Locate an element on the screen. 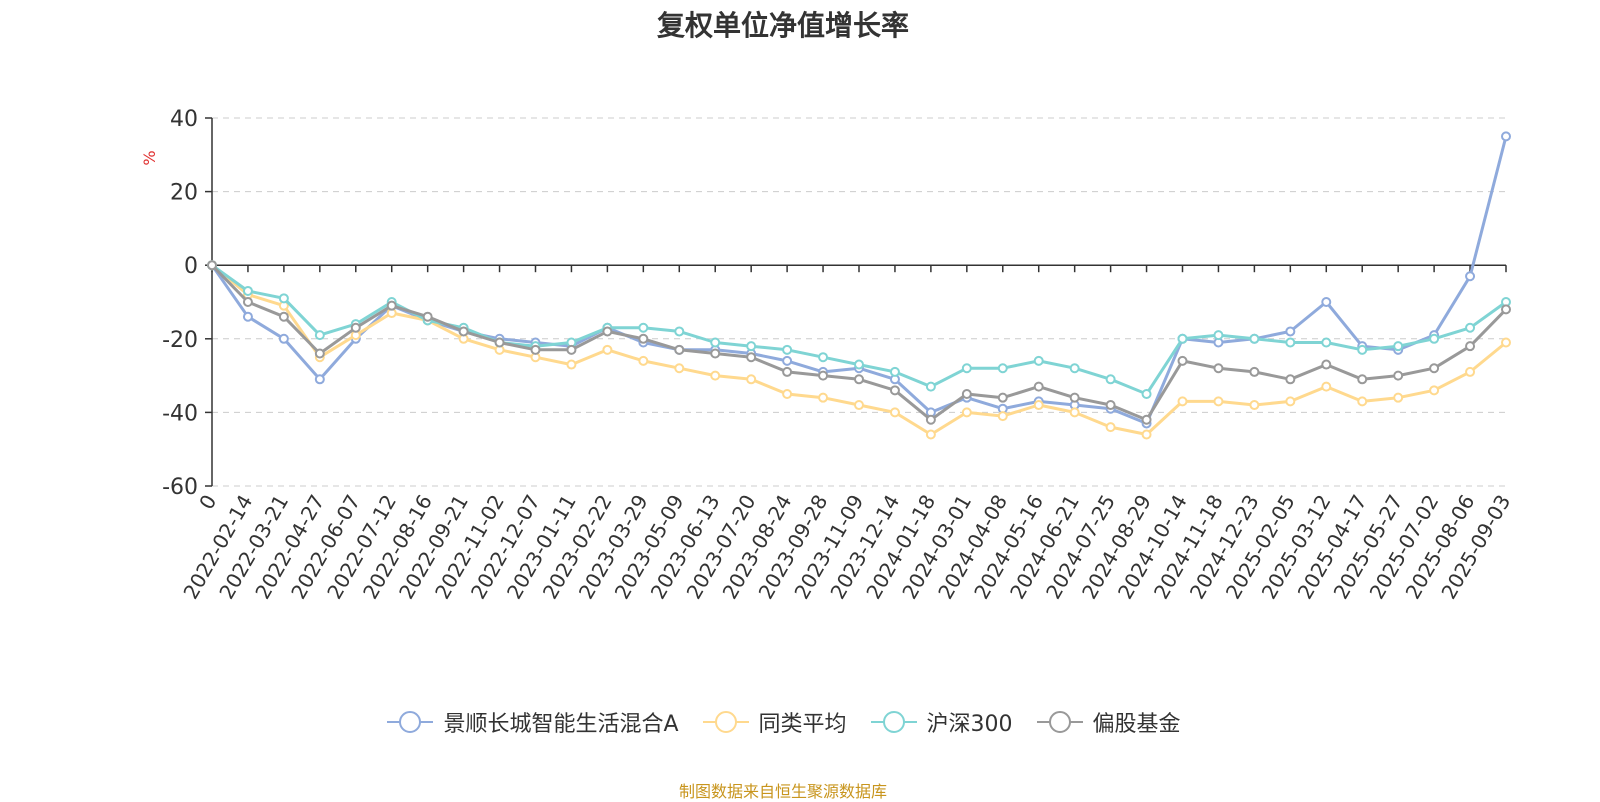 Image resolution: width=1600 pixels, height=802 pixels. y-tick-label: -60 is located at coordinates (180, 487).